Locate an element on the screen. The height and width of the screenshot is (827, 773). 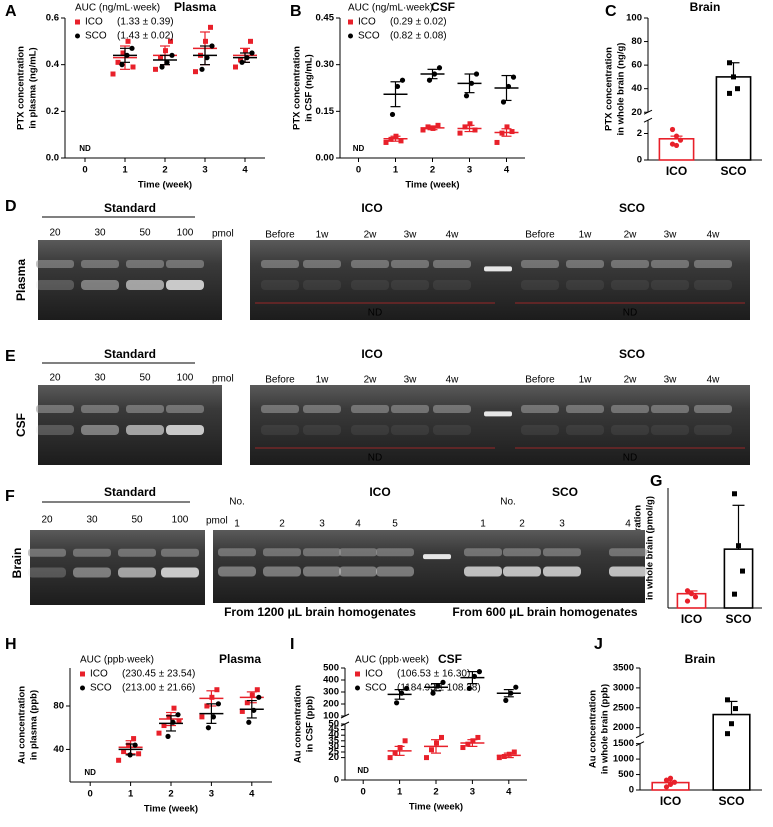
legend-label: ICO is located at coordinates (99, 674).